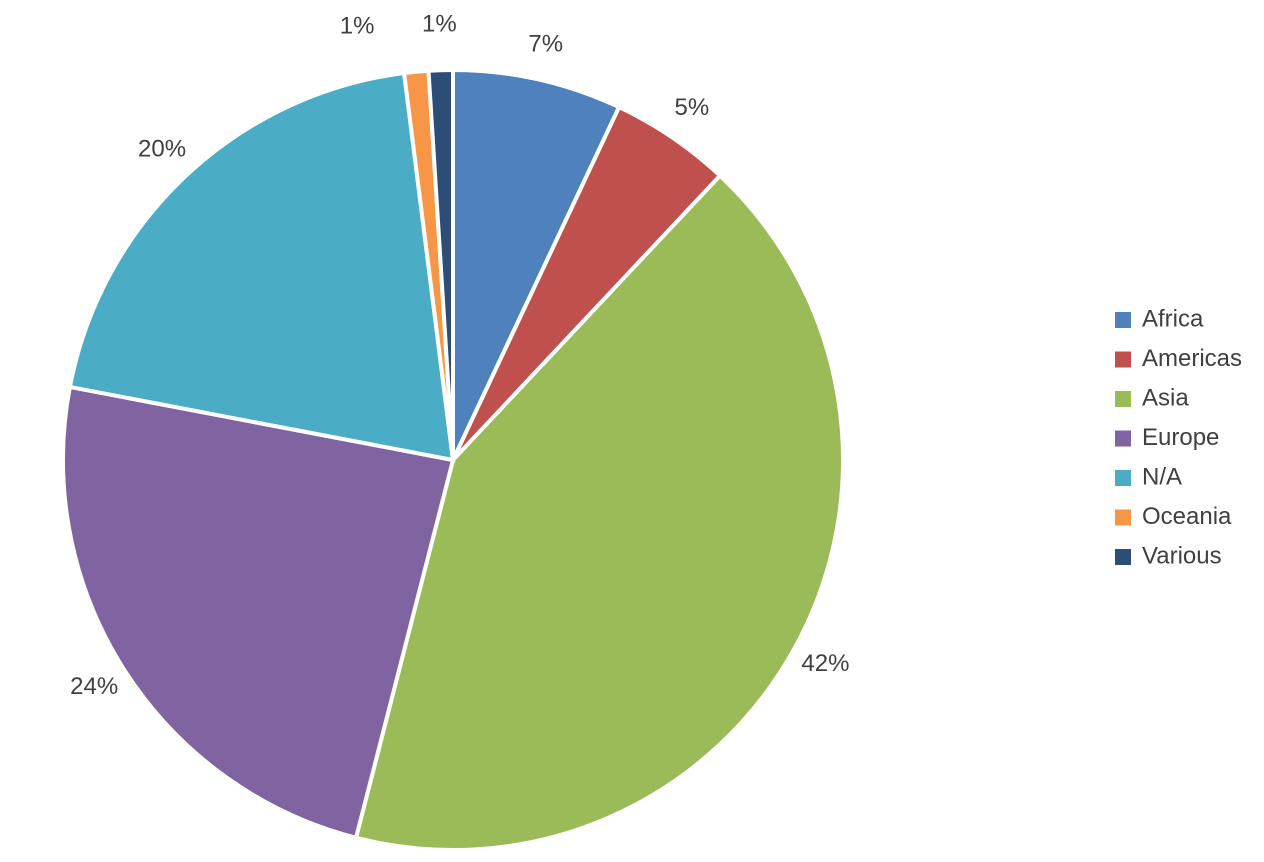 This screenshot has width=1264, height=862. Describe the element at coordinates (1165, 397) in the screenshot. I see `legend-label: Asia` at that location.